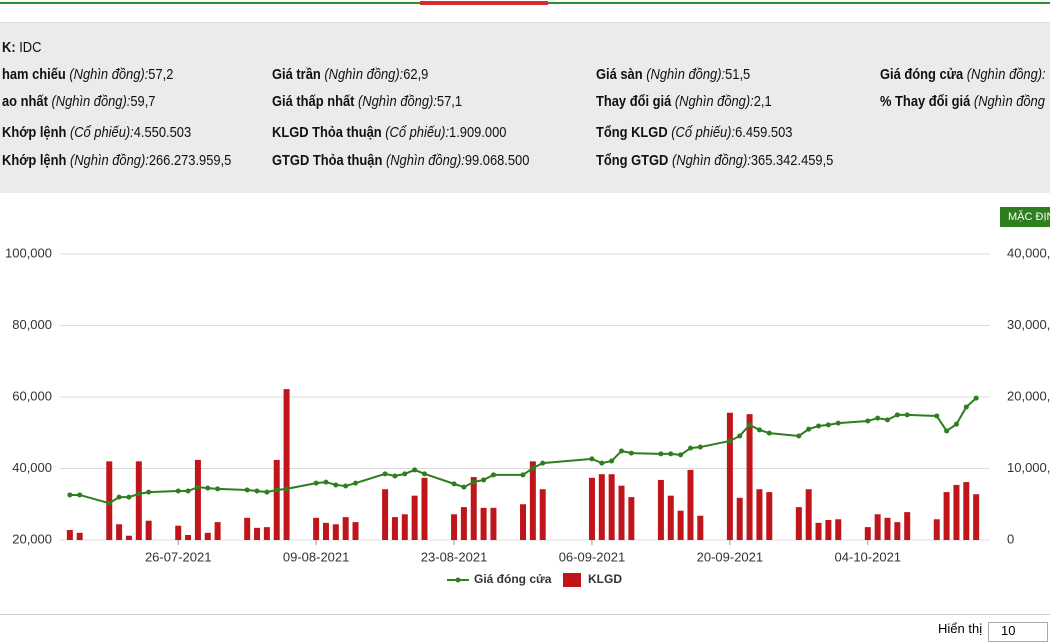  Describe the element at coordinates (9, 47) in the screenshot. I see `info-label: K:` at that location.